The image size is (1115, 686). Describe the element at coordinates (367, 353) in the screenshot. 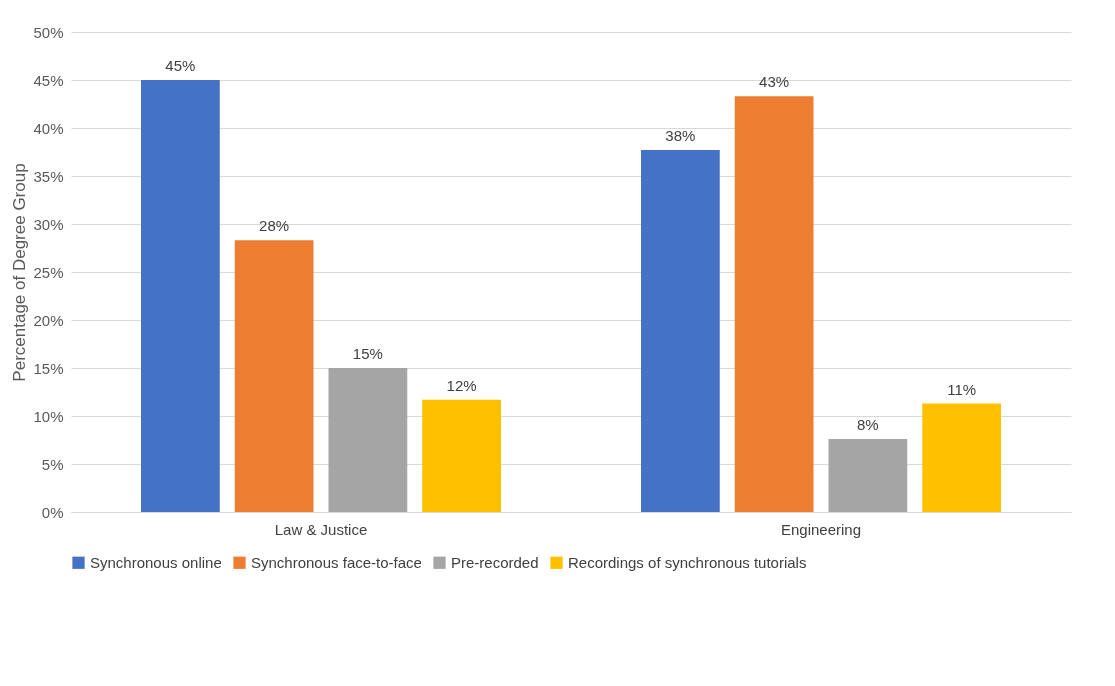

I see `data-label: 15%` at that location.